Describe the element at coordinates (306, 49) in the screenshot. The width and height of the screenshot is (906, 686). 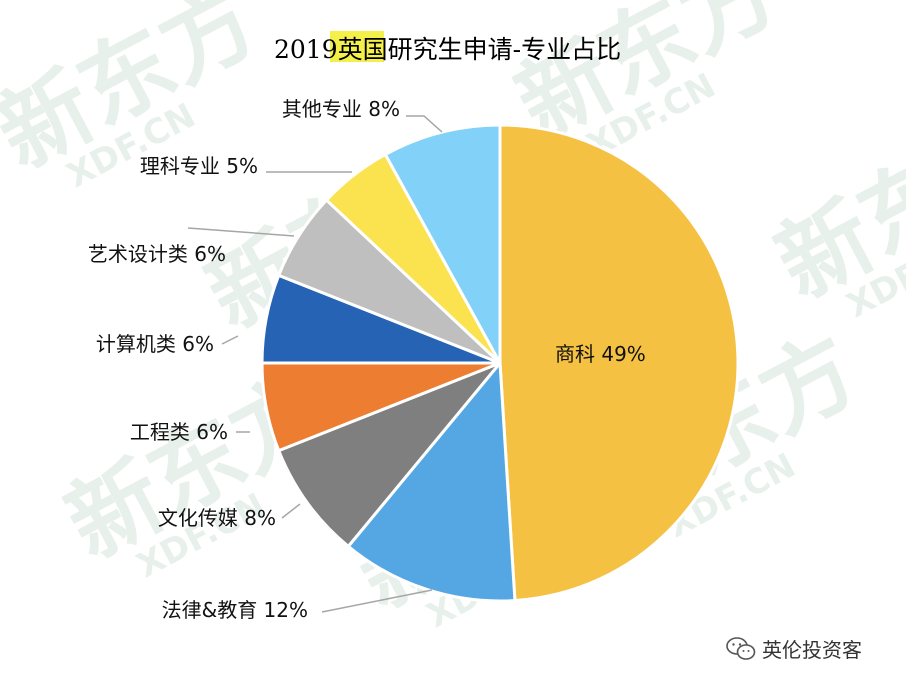
I see `title-year: 2019` at that location.